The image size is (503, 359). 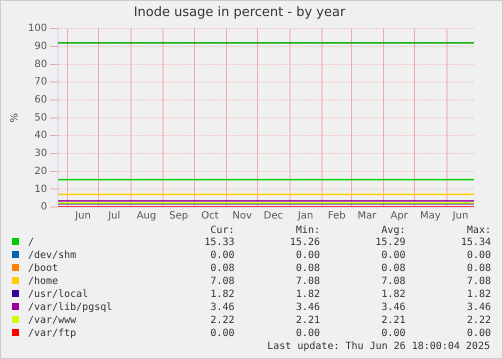 I want to click on y-tick-label: 50, so click(x=41, y=118).